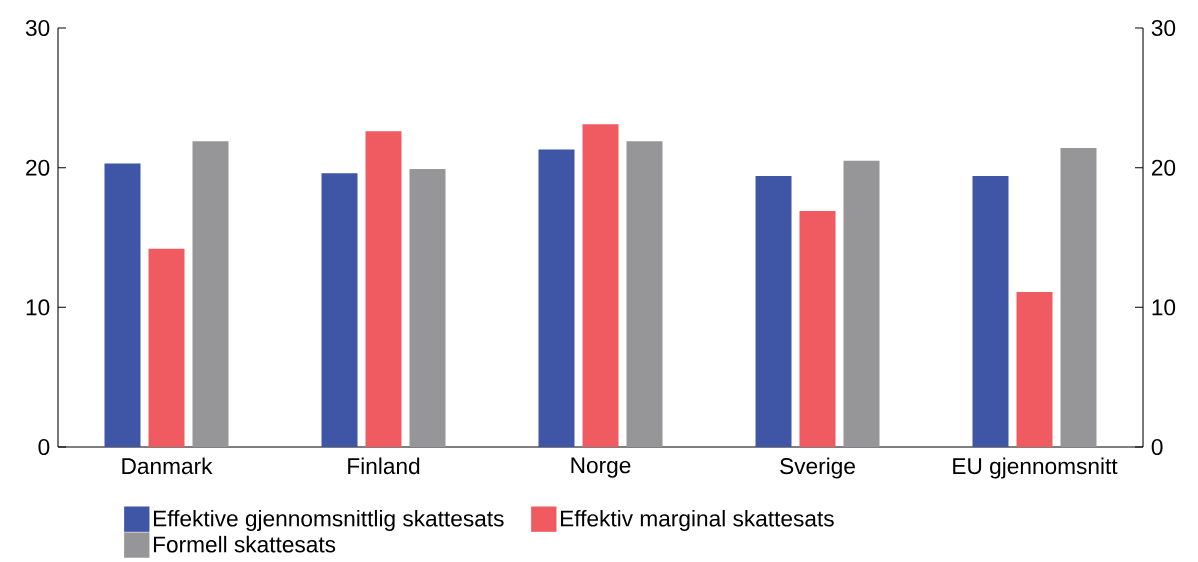  What do you see at coordinates (1164, 307) in the screenshot?
I see `y2-tick-label: 10` at bounding box center [1164, 307].